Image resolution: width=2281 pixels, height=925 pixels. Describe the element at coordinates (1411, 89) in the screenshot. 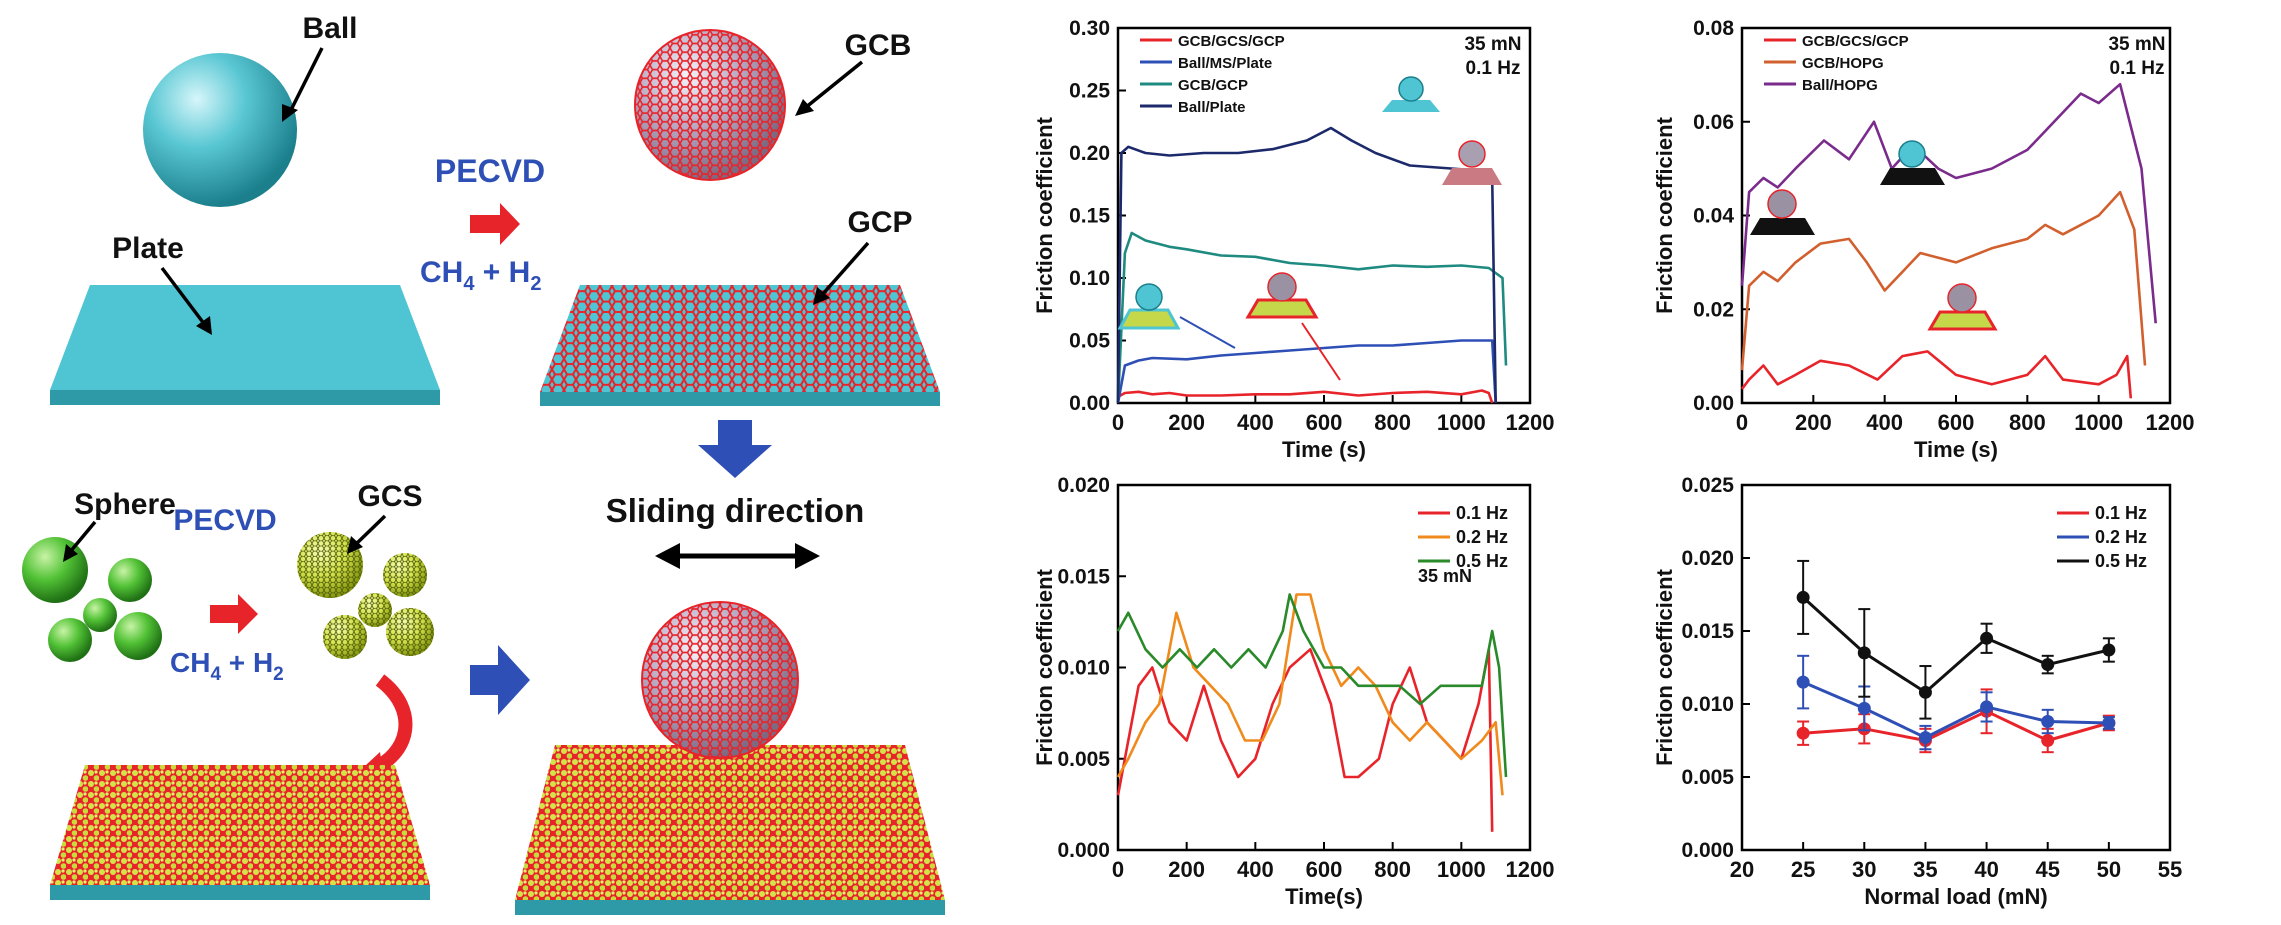

I see `inset-ball-icon` at that location.